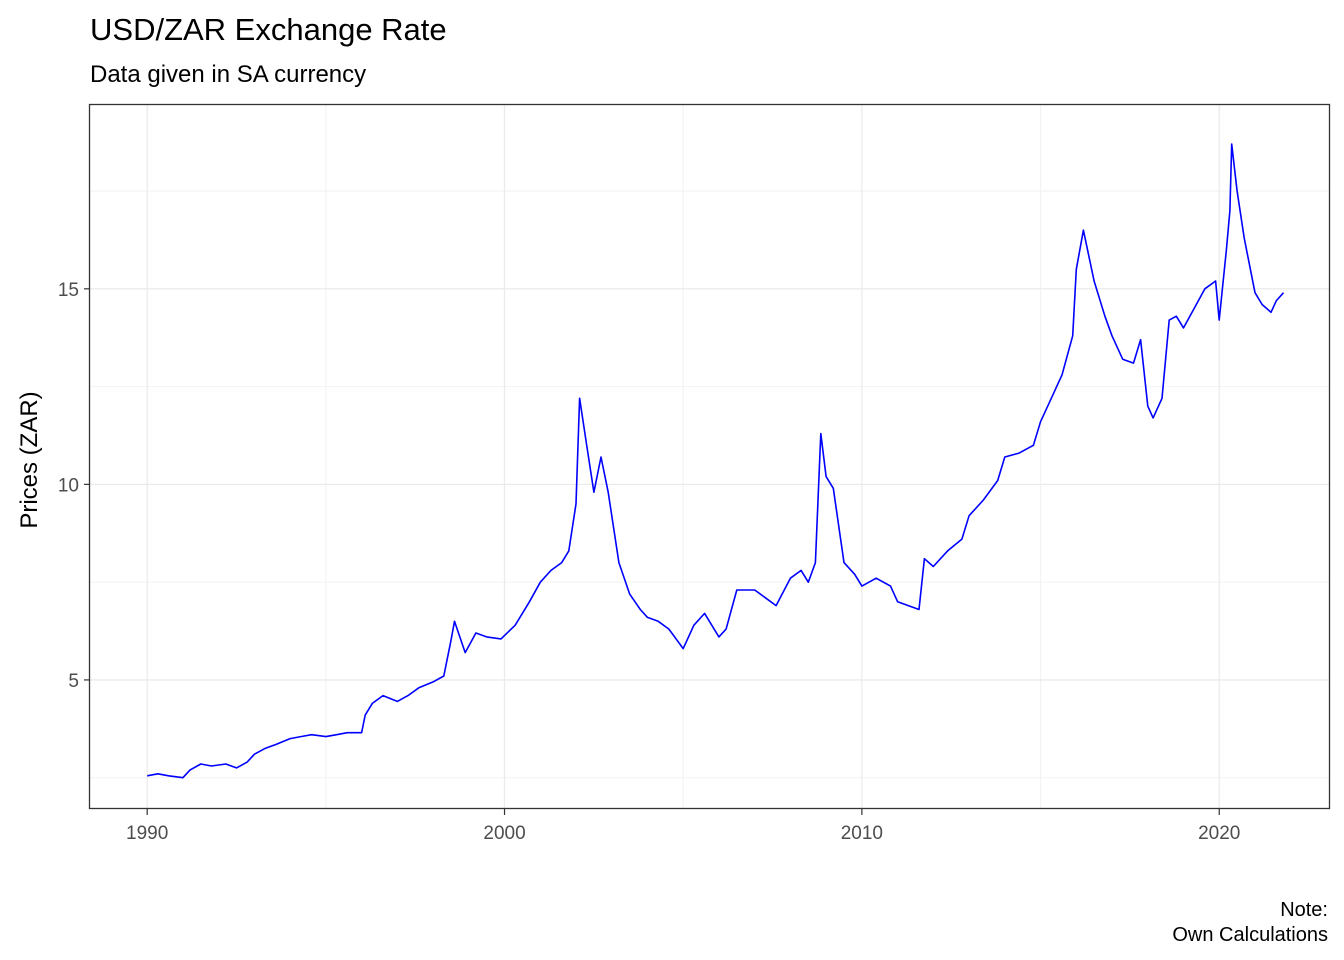 This screenshot has width=1344, height=960. Describe the element at coordinates (683, 826) in the screenshot. I see `x-axis: 1990 2000 2010 2020` at that location.